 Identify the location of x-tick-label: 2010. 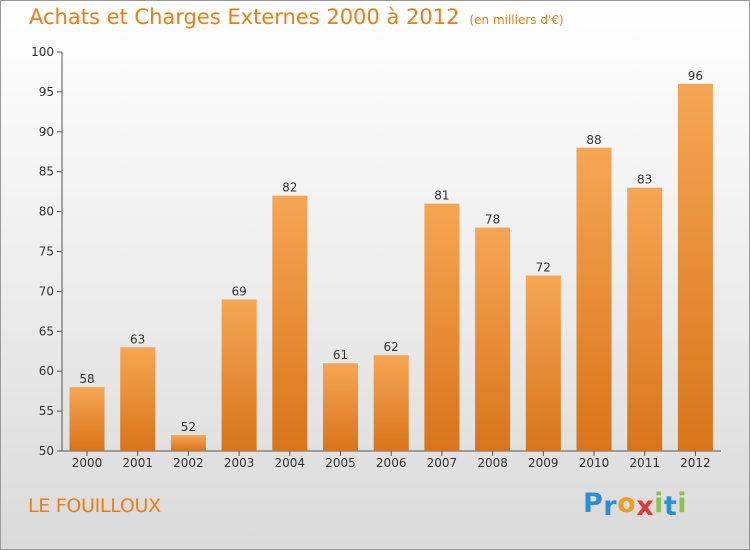
(594, 463).